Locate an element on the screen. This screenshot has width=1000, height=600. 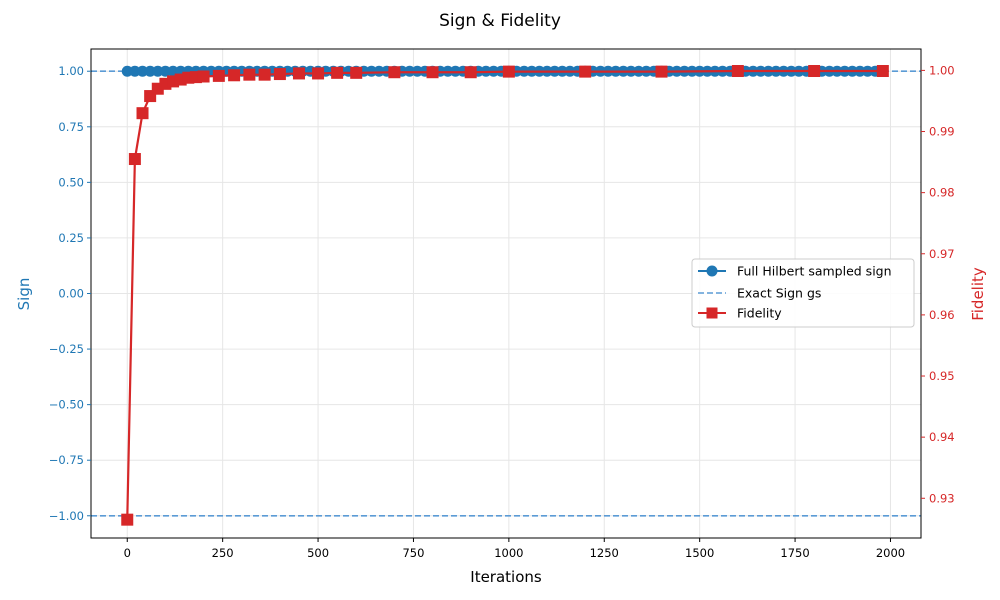
y-right-tick-label: 0.99 is located at coordinates (942, 132).